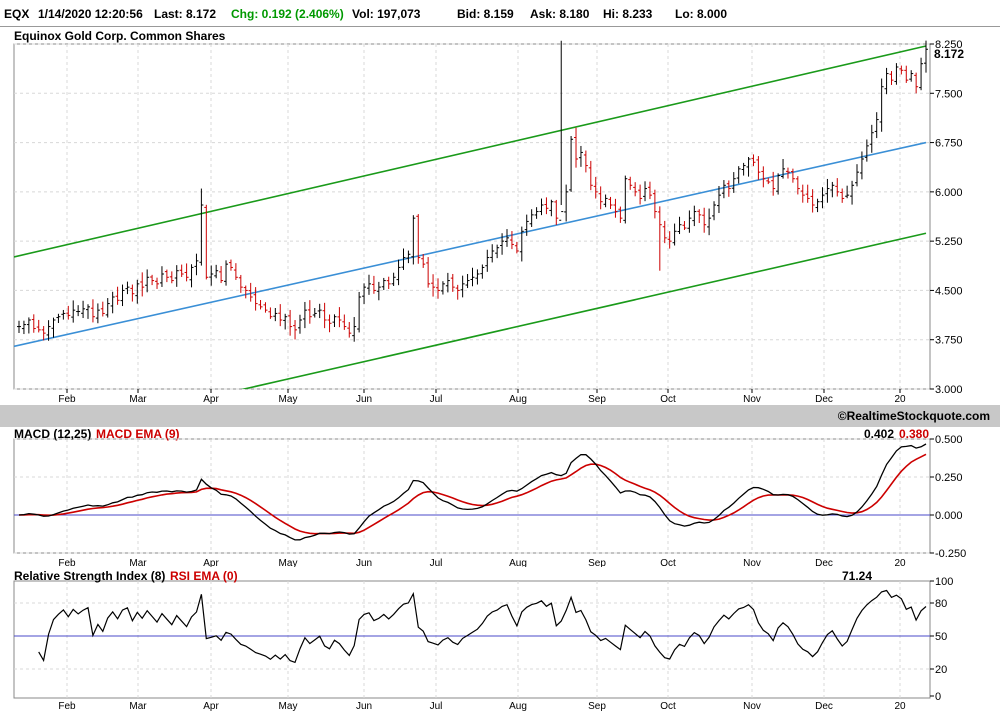 The height and width of the screenshot is (712, 1000). I want to click on quote-high: Hi: 8.233, so click(628, 14).